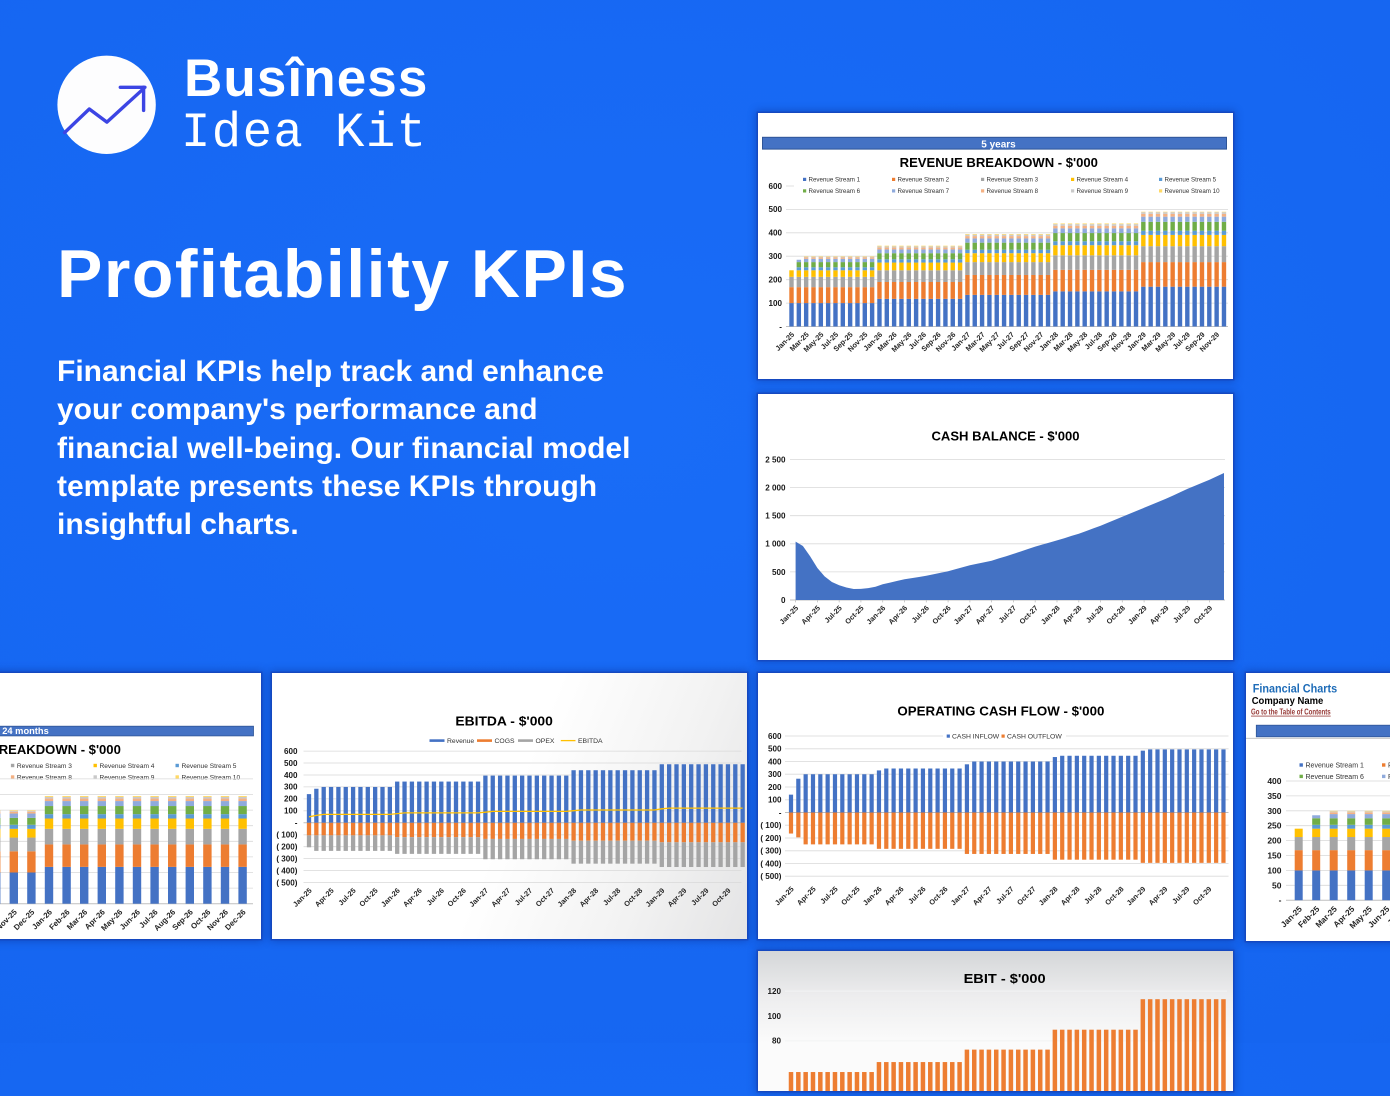  I want to click on svg-text: OPERATING CASH FLOW - $'000, so click(1000, 710).